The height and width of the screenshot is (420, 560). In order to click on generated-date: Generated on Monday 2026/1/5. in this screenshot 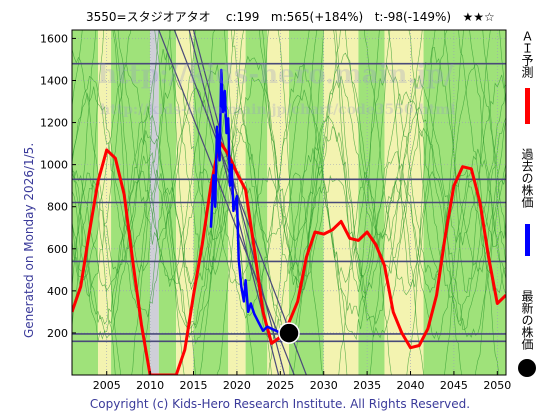, I will do `click(29, 240)`.